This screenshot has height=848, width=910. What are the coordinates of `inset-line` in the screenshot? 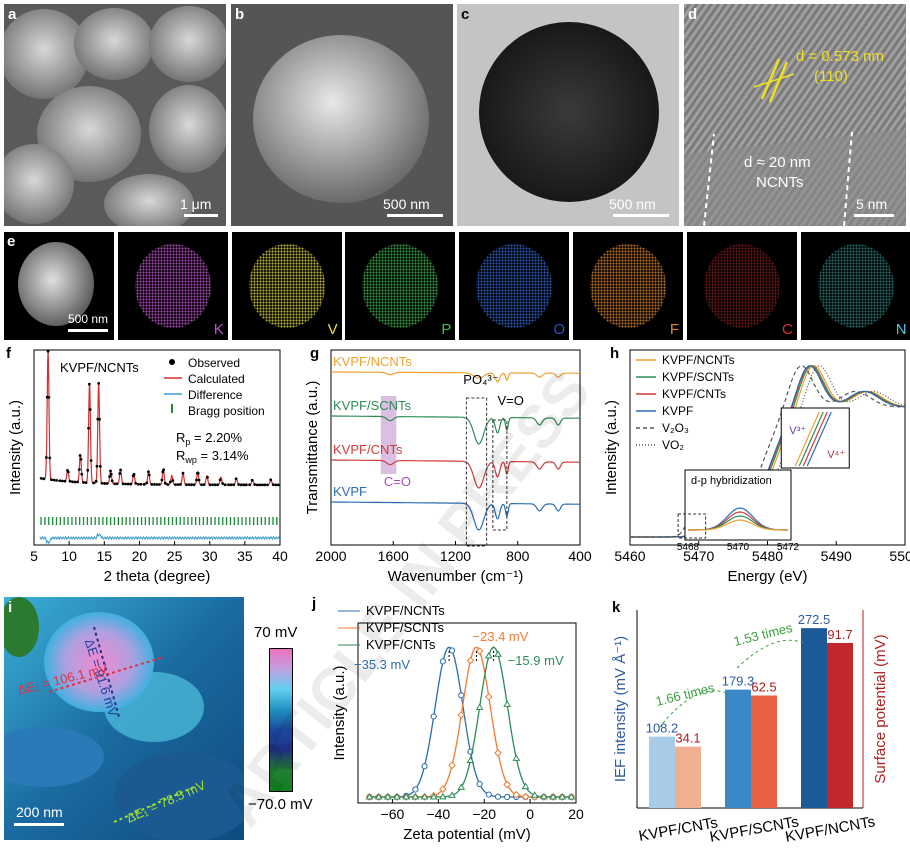 It's located at (811, 439).